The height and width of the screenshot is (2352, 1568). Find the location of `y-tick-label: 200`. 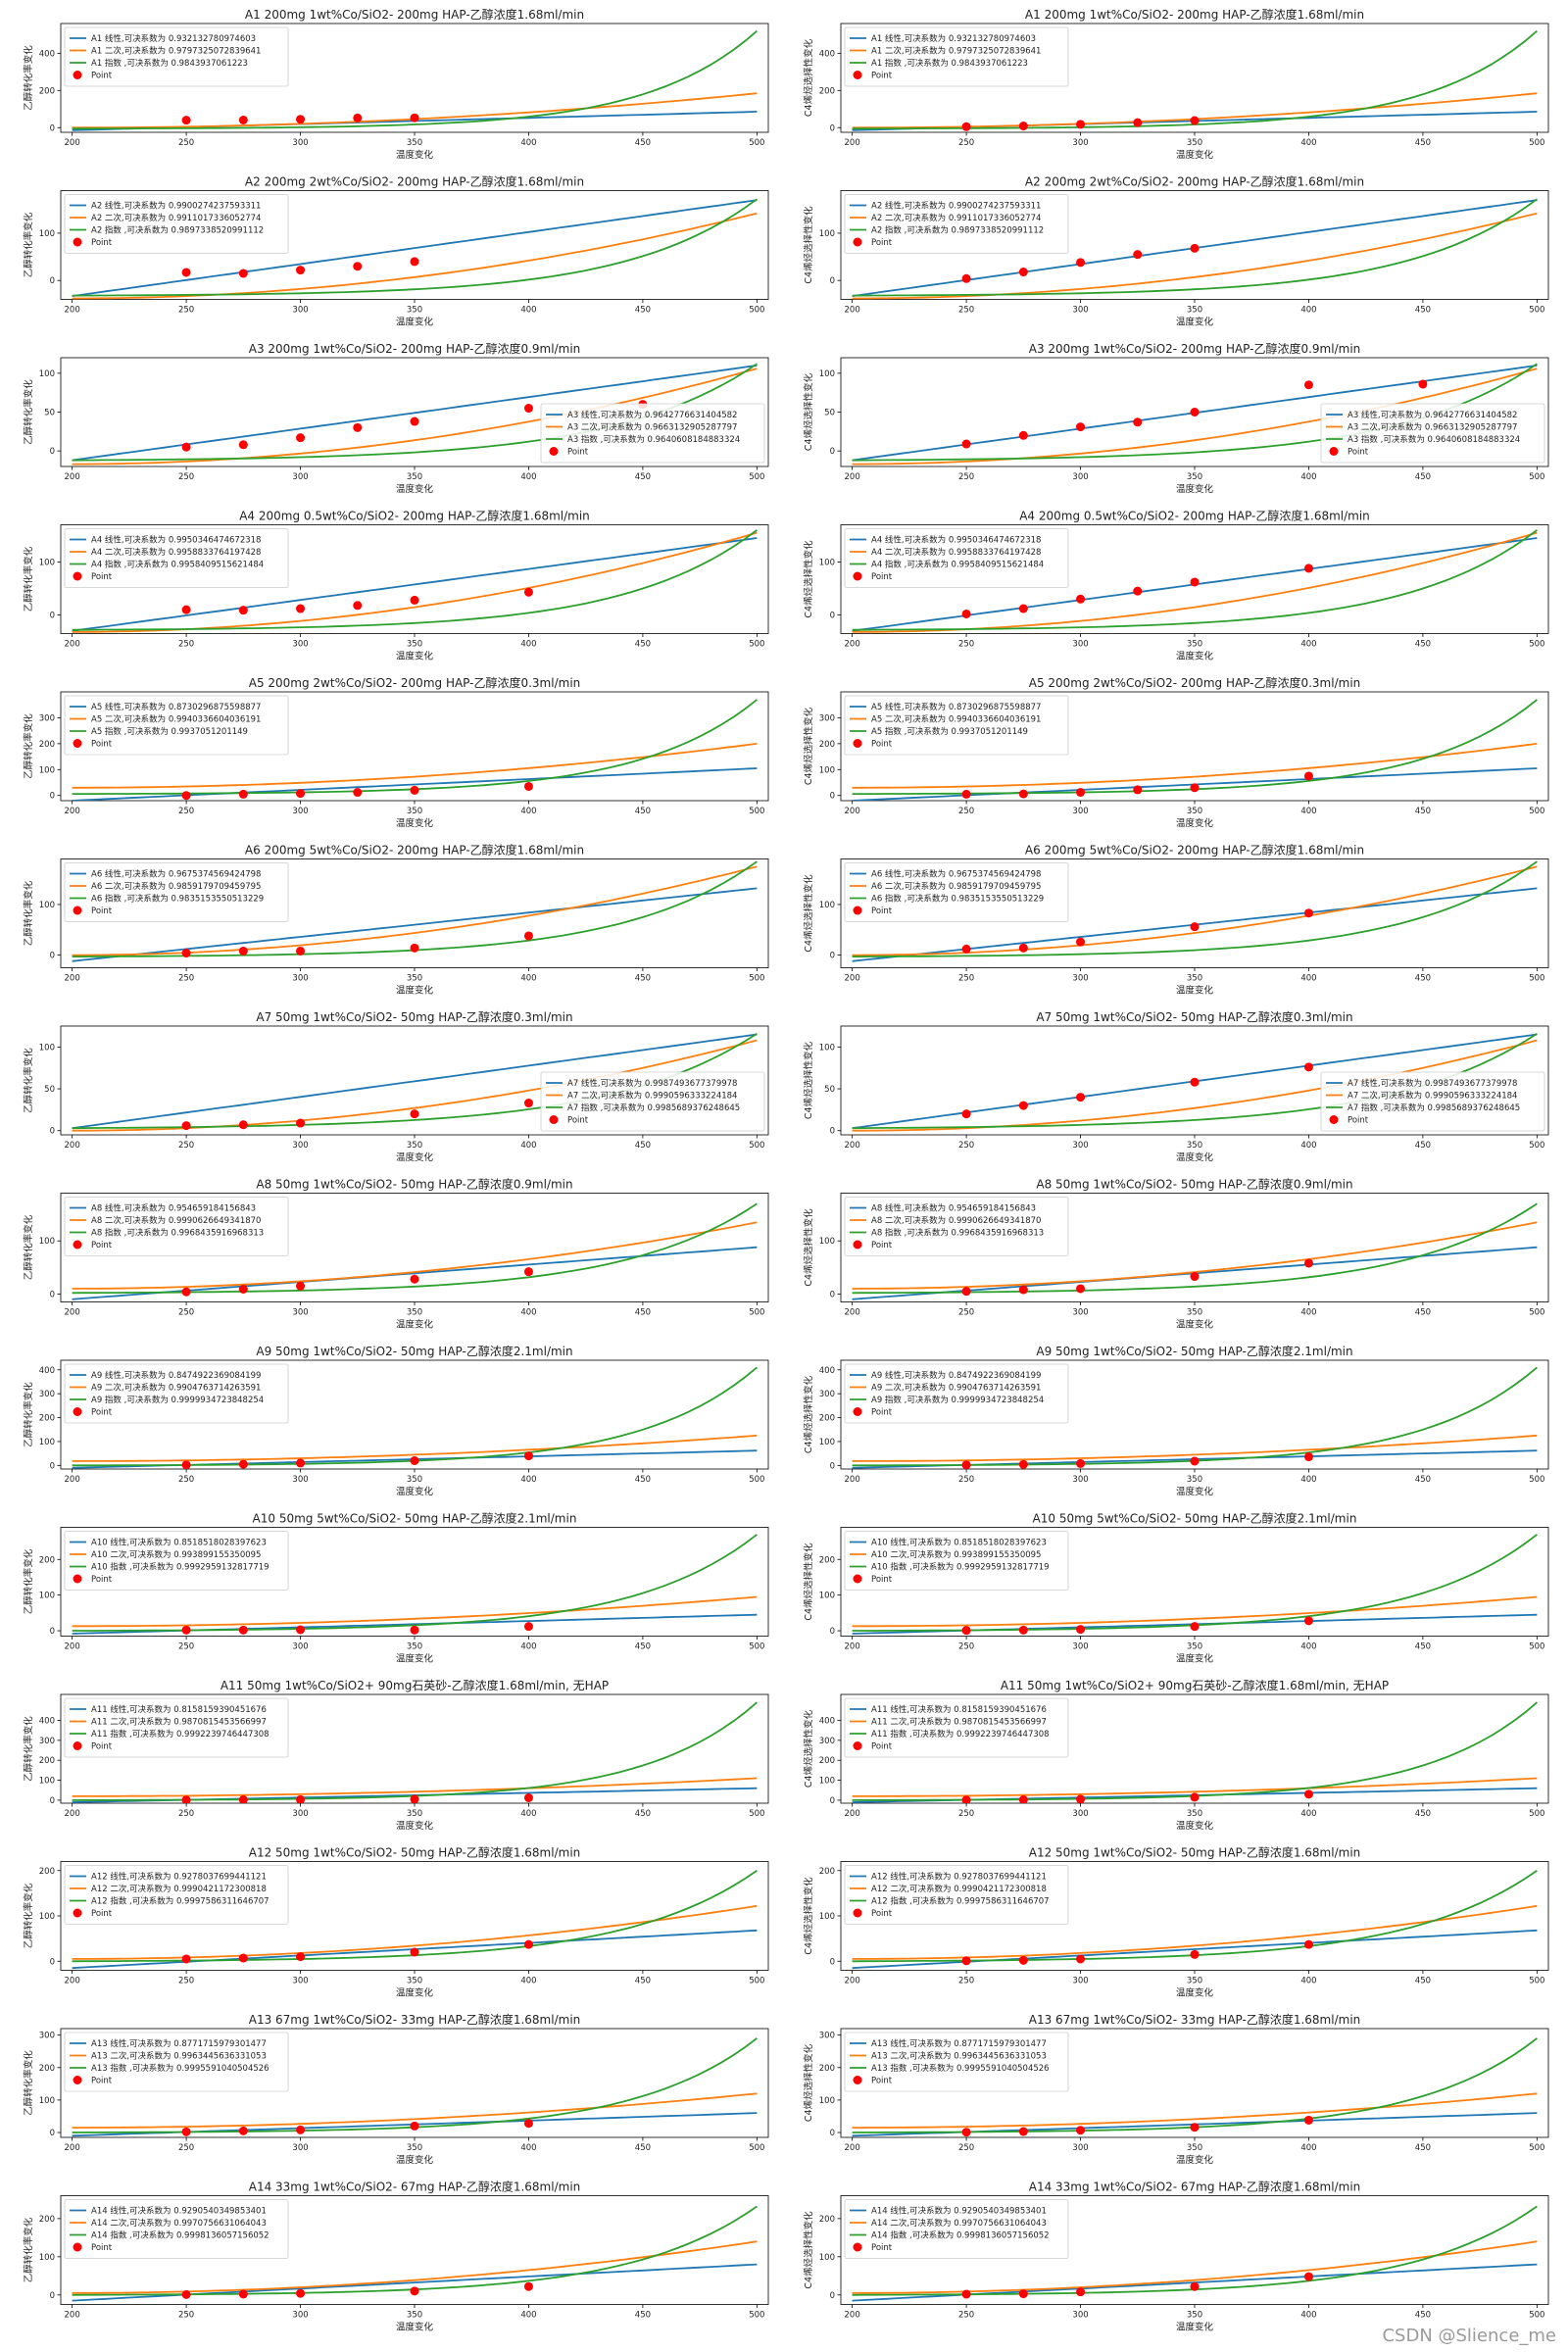

y-tick-label: 200 is located at coordinates (47, 91).